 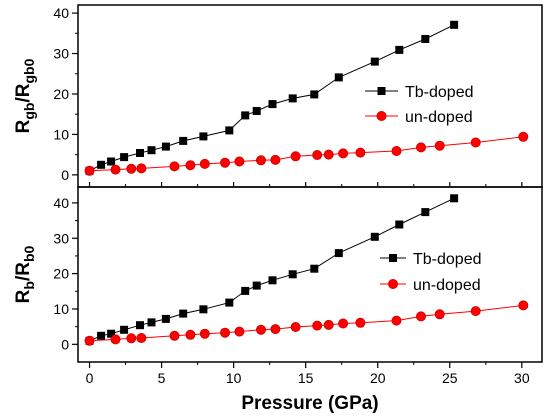 What do you see at coordinates (61, 13) in the screenshot?
I see `y-tick-label: 40` at bounding box center [61, 13].